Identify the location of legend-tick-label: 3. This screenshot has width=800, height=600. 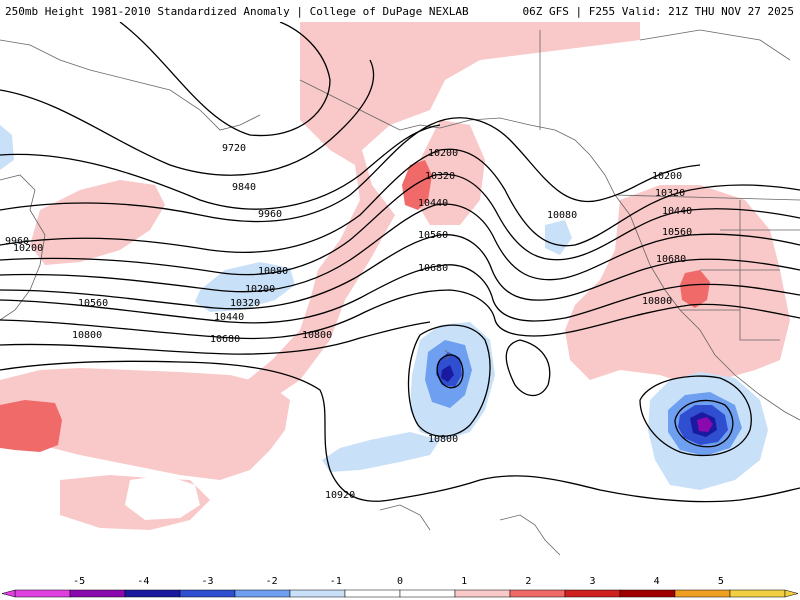
(592, 581).